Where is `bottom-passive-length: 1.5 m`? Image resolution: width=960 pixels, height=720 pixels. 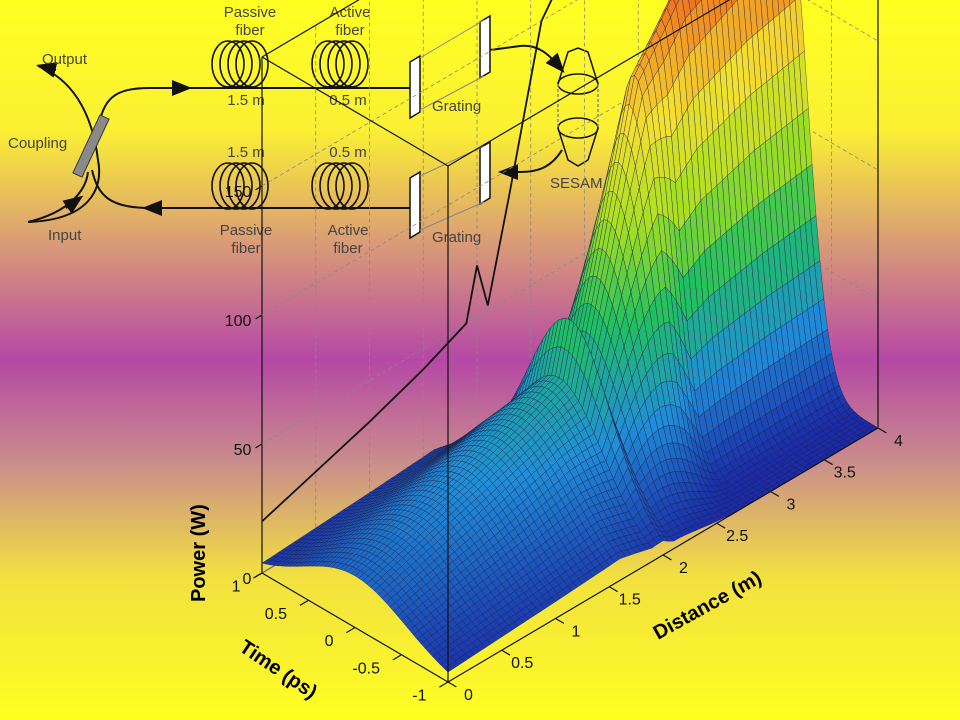
bottom-passive-length: 1.5 m is located at coordinates (246, 152).